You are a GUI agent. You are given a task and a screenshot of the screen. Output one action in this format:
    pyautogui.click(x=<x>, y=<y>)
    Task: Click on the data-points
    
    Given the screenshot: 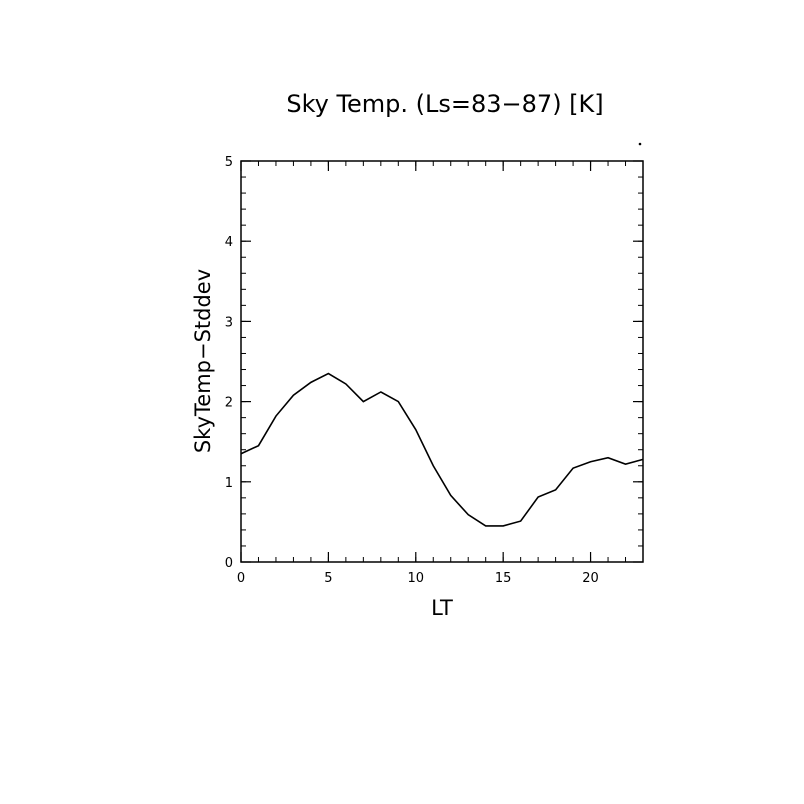 What is the action you would take?
    pyautogui.click(x=442, y=450)
    